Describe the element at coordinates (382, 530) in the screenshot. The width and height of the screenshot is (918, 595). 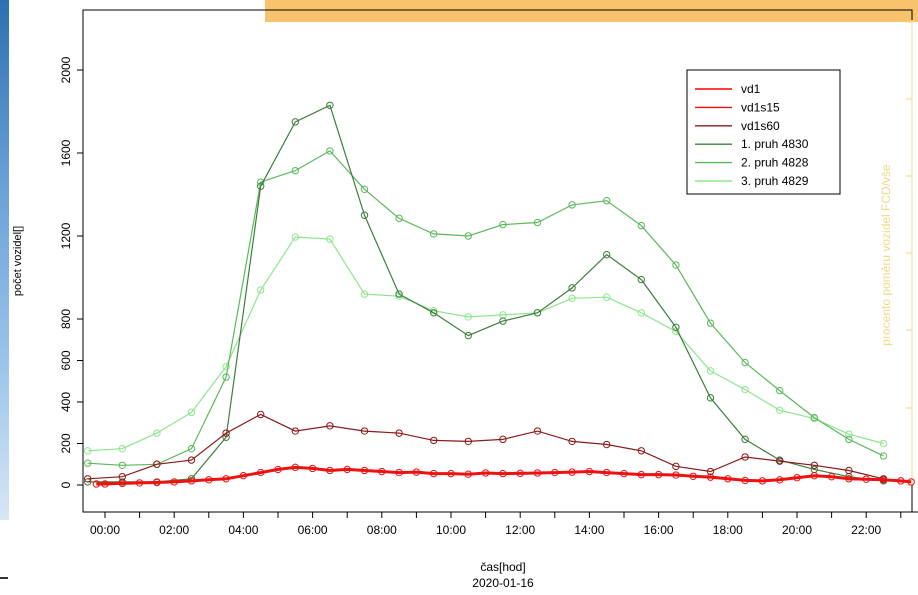
I see `x-tick-label: 08:00` at that location.